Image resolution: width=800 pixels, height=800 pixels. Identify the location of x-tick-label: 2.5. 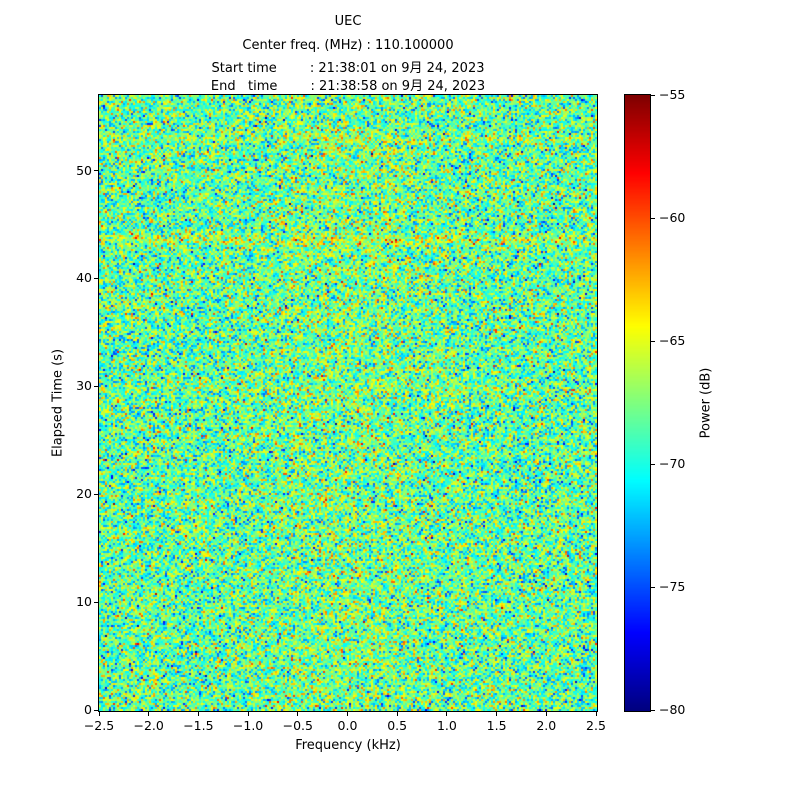
(596, 725).